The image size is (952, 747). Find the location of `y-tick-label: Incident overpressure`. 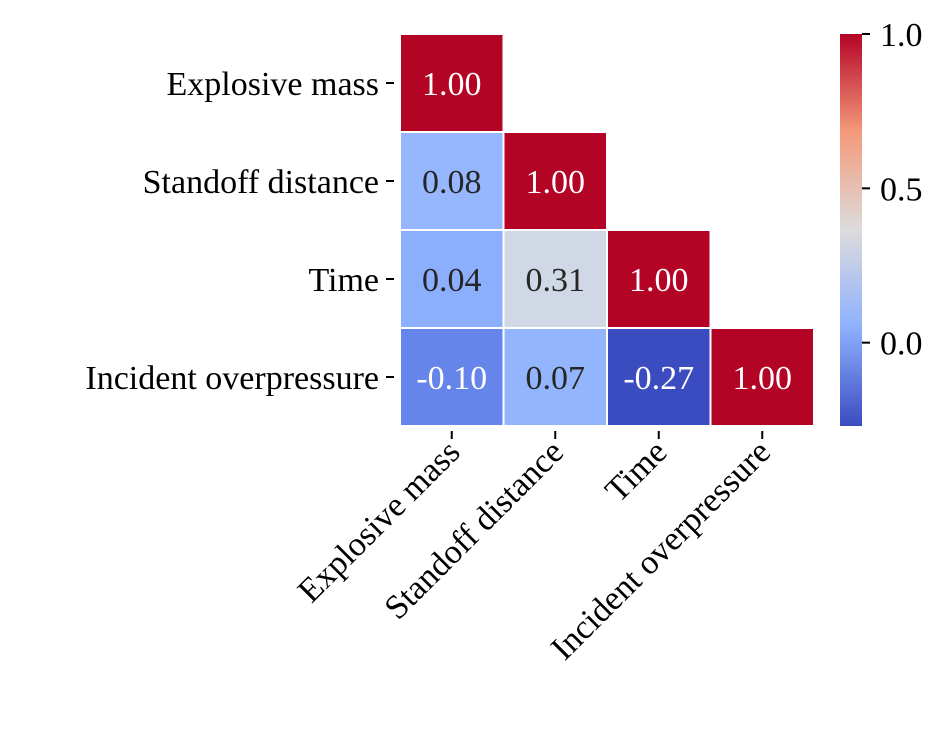

y-tick-label: Incident overpressure is located at coordinates (232, 378).